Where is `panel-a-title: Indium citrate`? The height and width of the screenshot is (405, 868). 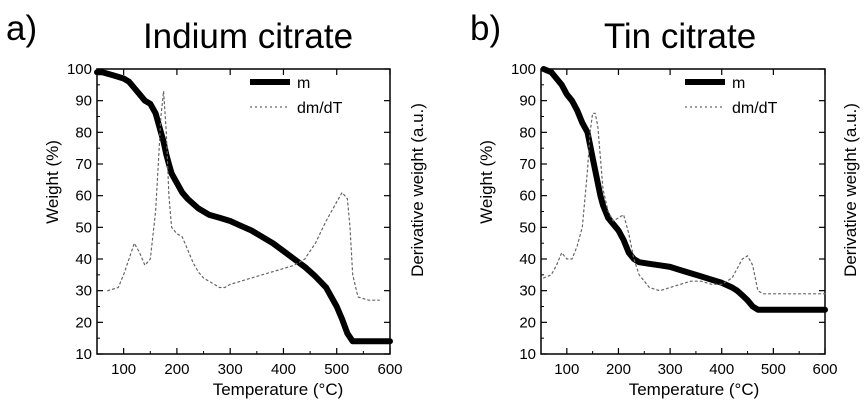
panel-a-title: Indium citrate is located at coordinates (248, 36).